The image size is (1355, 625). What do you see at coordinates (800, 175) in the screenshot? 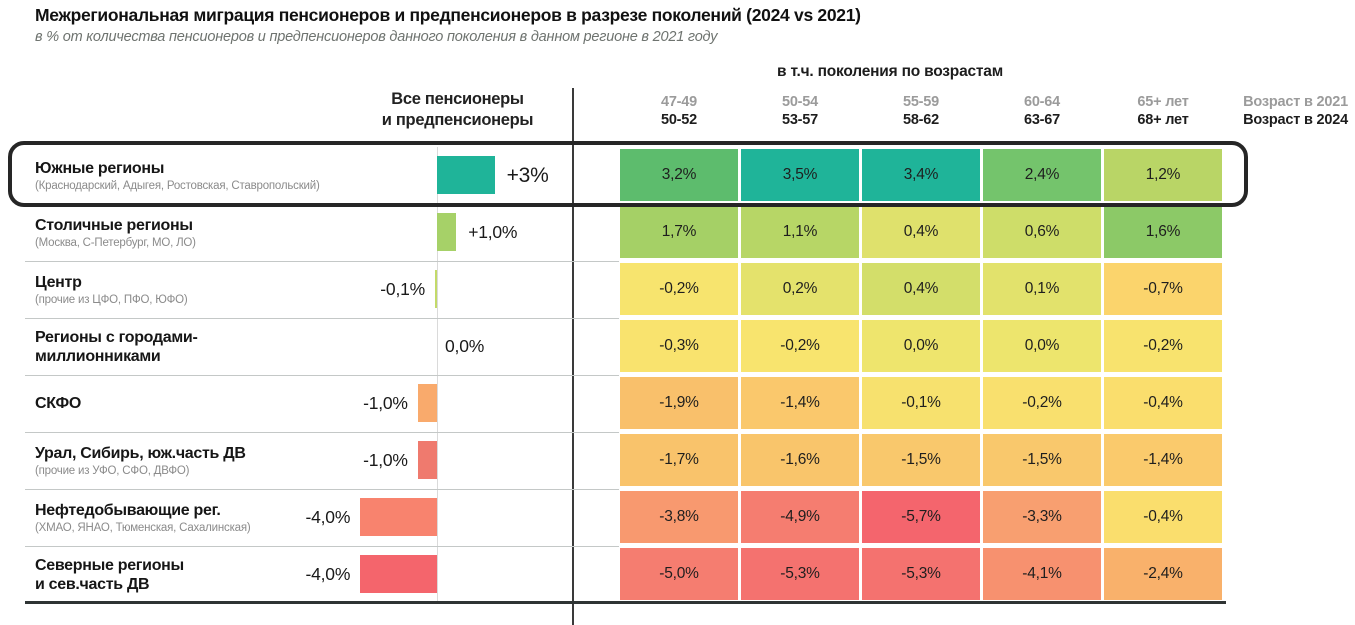
I see `heatmap-cell: 3,5%` at bounding box center [800, 175].